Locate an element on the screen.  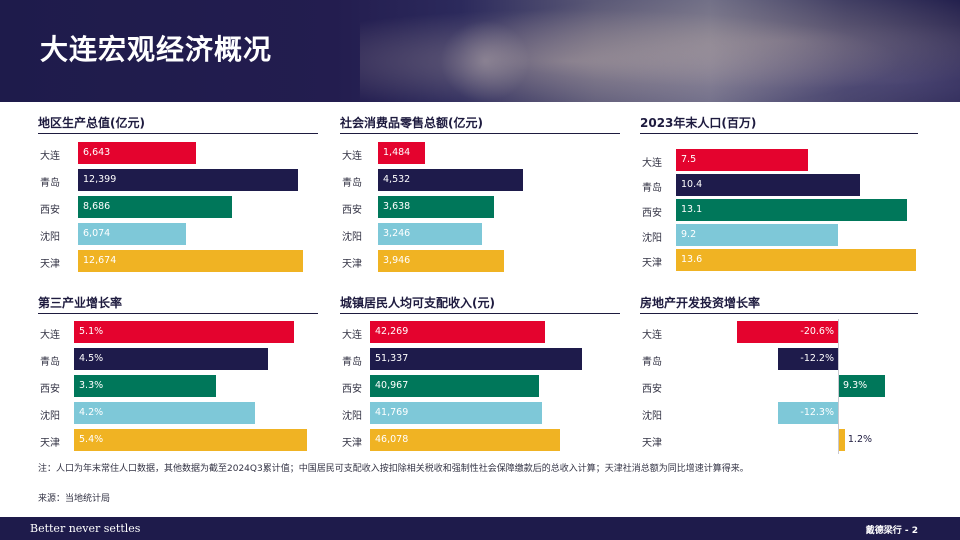
bar-value-label: 40,967 is located at coordinates (392, 385).